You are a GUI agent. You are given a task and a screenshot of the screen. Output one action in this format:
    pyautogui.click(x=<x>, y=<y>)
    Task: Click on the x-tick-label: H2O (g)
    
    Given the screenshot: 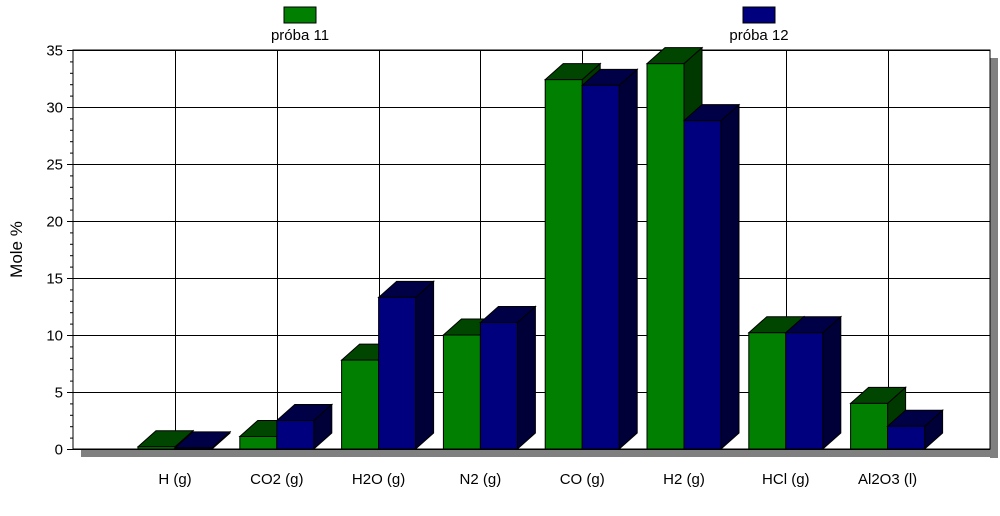 What is the action you would take?
    pyautogui.click(x=378, y=479)
    